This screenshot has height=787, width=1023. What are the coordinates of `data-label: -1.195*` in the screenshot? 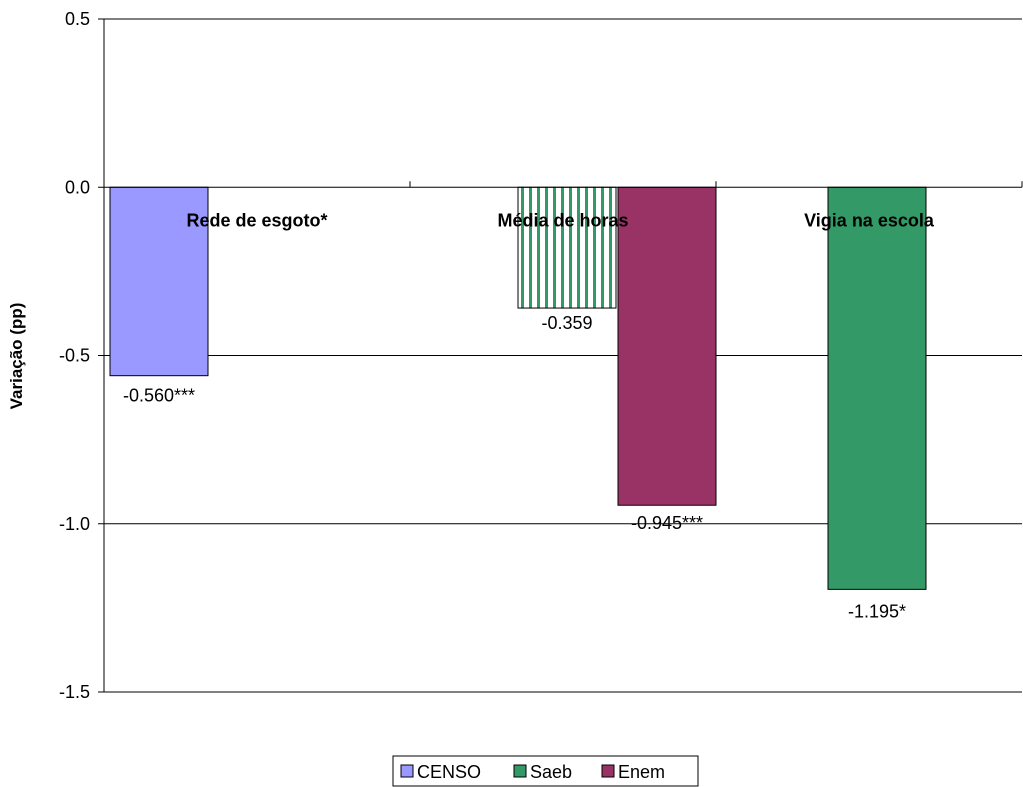 It's located at (877, 611).